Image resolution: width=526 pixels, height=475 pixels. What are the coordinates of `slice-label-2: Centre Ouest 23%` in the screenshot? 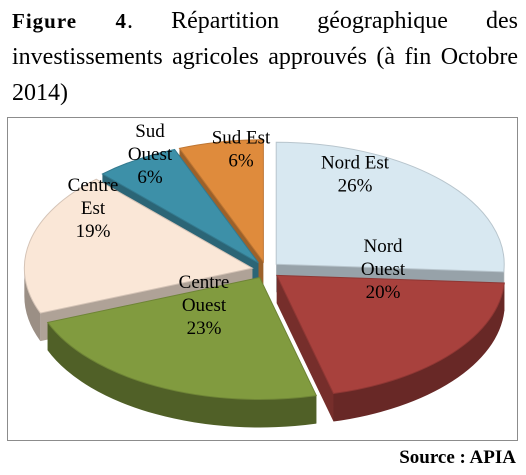 It's located at (204, 305).